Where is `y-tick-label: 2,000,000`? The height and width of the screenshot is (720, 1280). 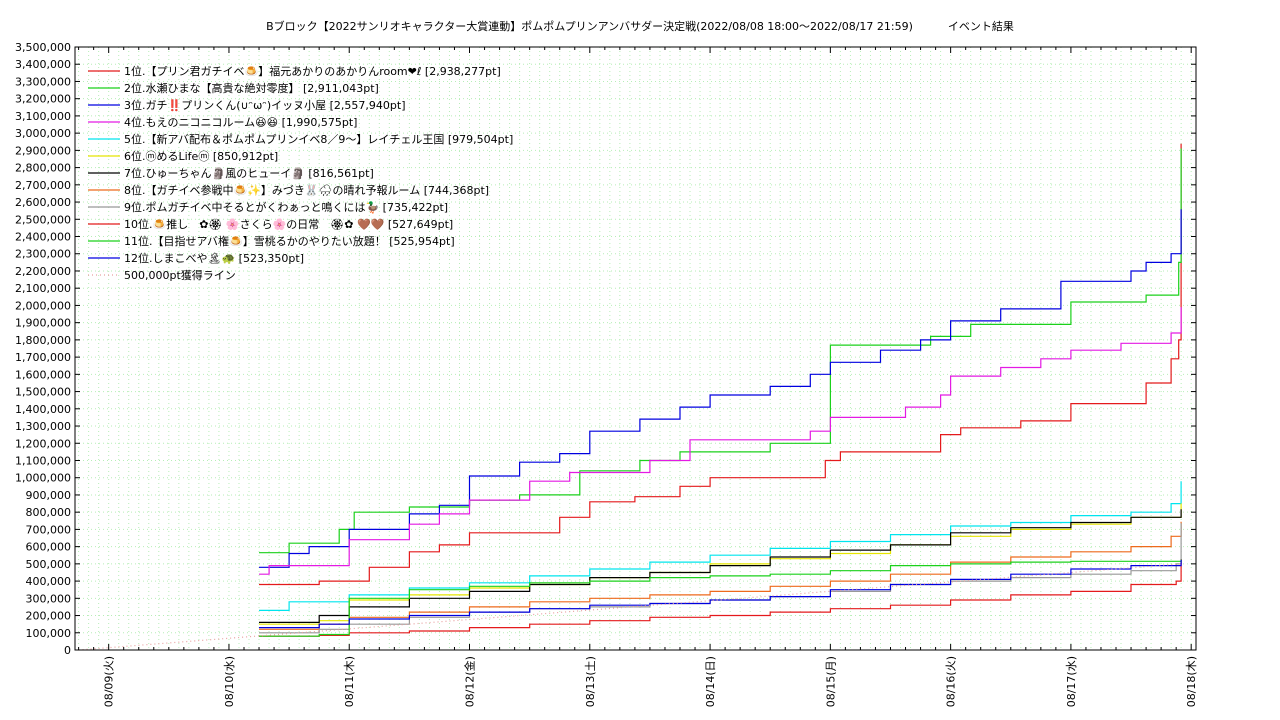
y-tick-label: 2,000,000 is located at coordinates (43, 305).